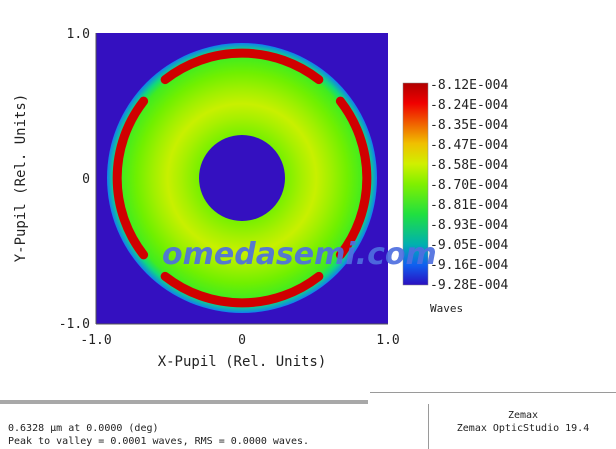 The height and width of the screenshot is (449, 616). Describe the element at coordinates (469, 165) in the screenshot. I see `colorbar-tick-label: -8.58E-004` at that location.